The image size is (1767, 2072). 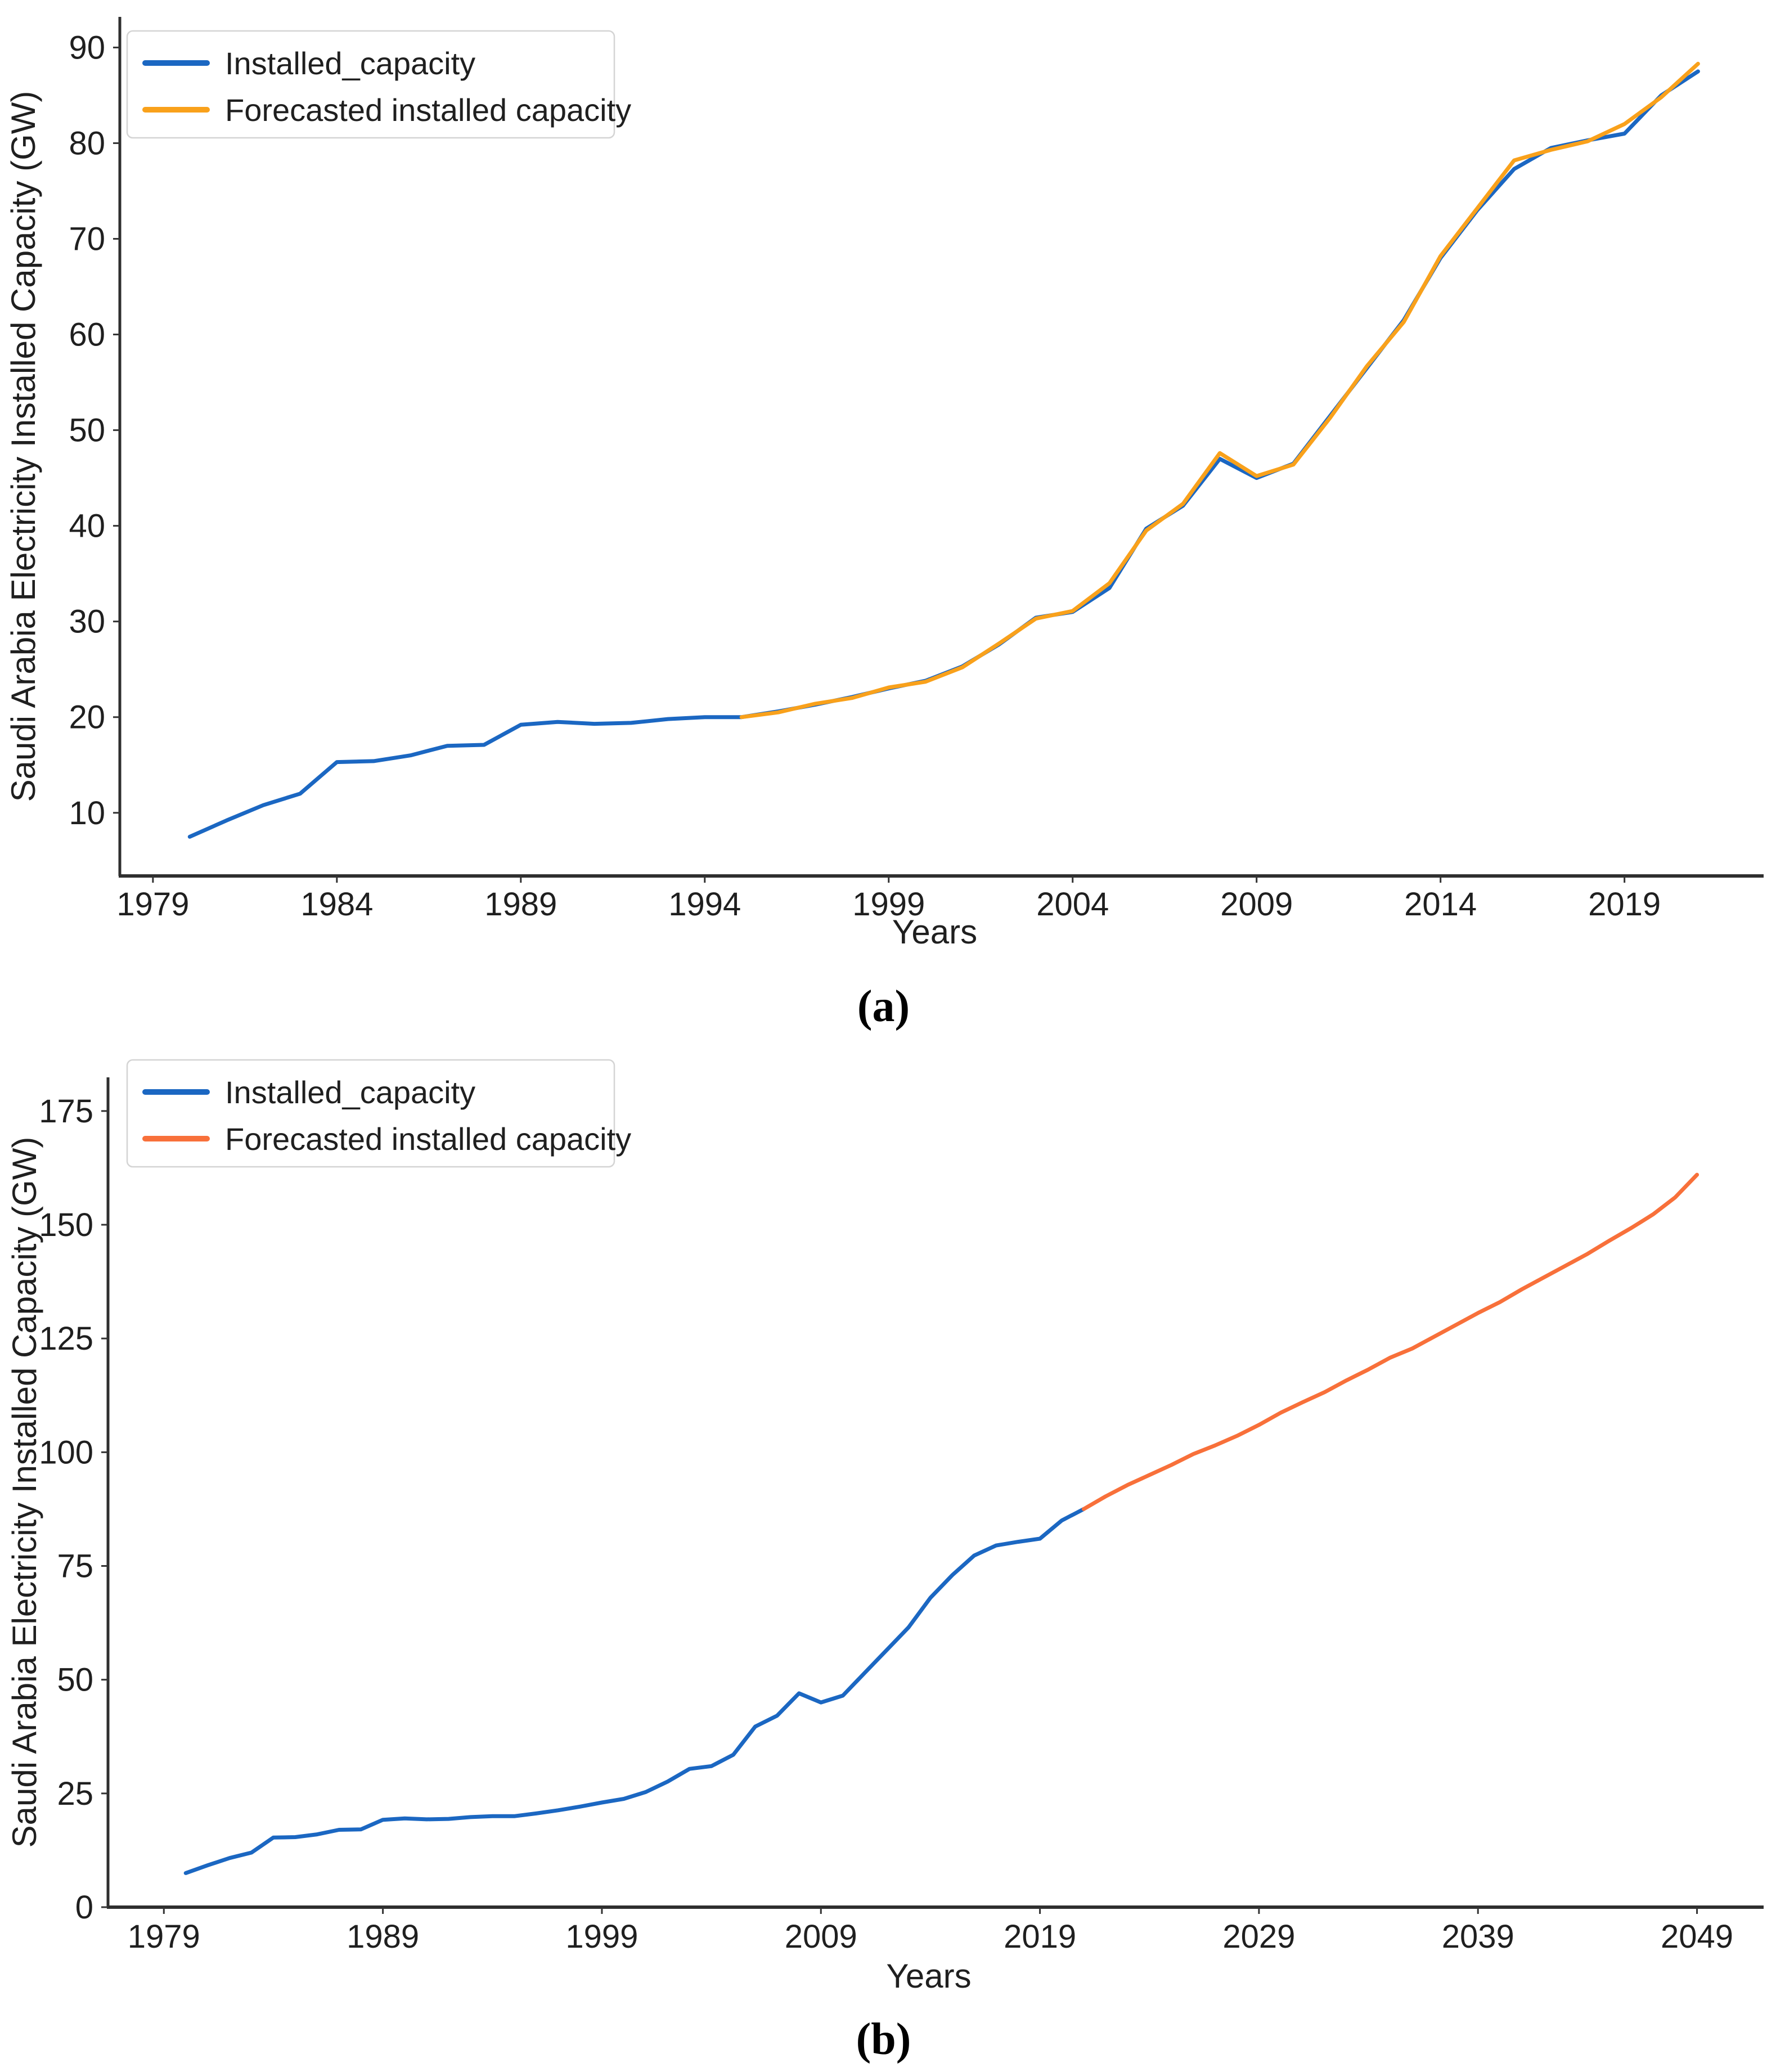 What do you see at coordinates (66, 1111) in the screenshot?
I see `y-tick-label: 175` at bounding box center [66, 1111].